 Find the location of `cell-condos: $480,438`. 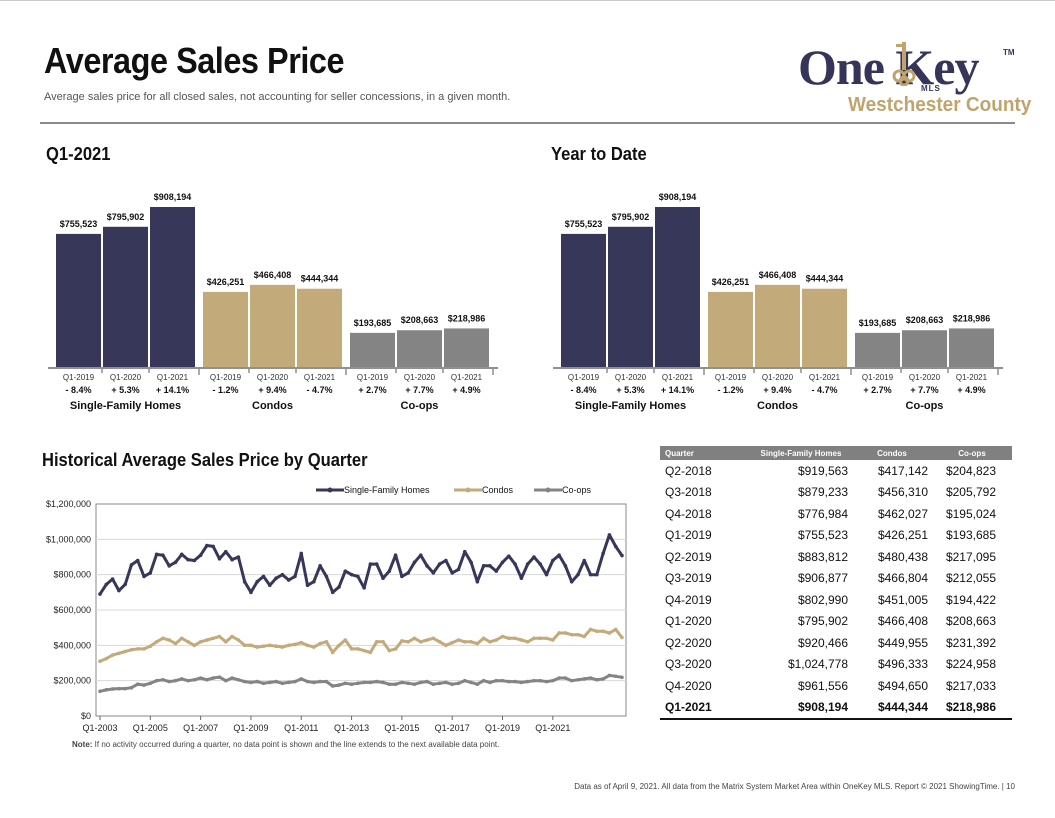

cell-condos: $480,438 is located at coordinates (902, 556).